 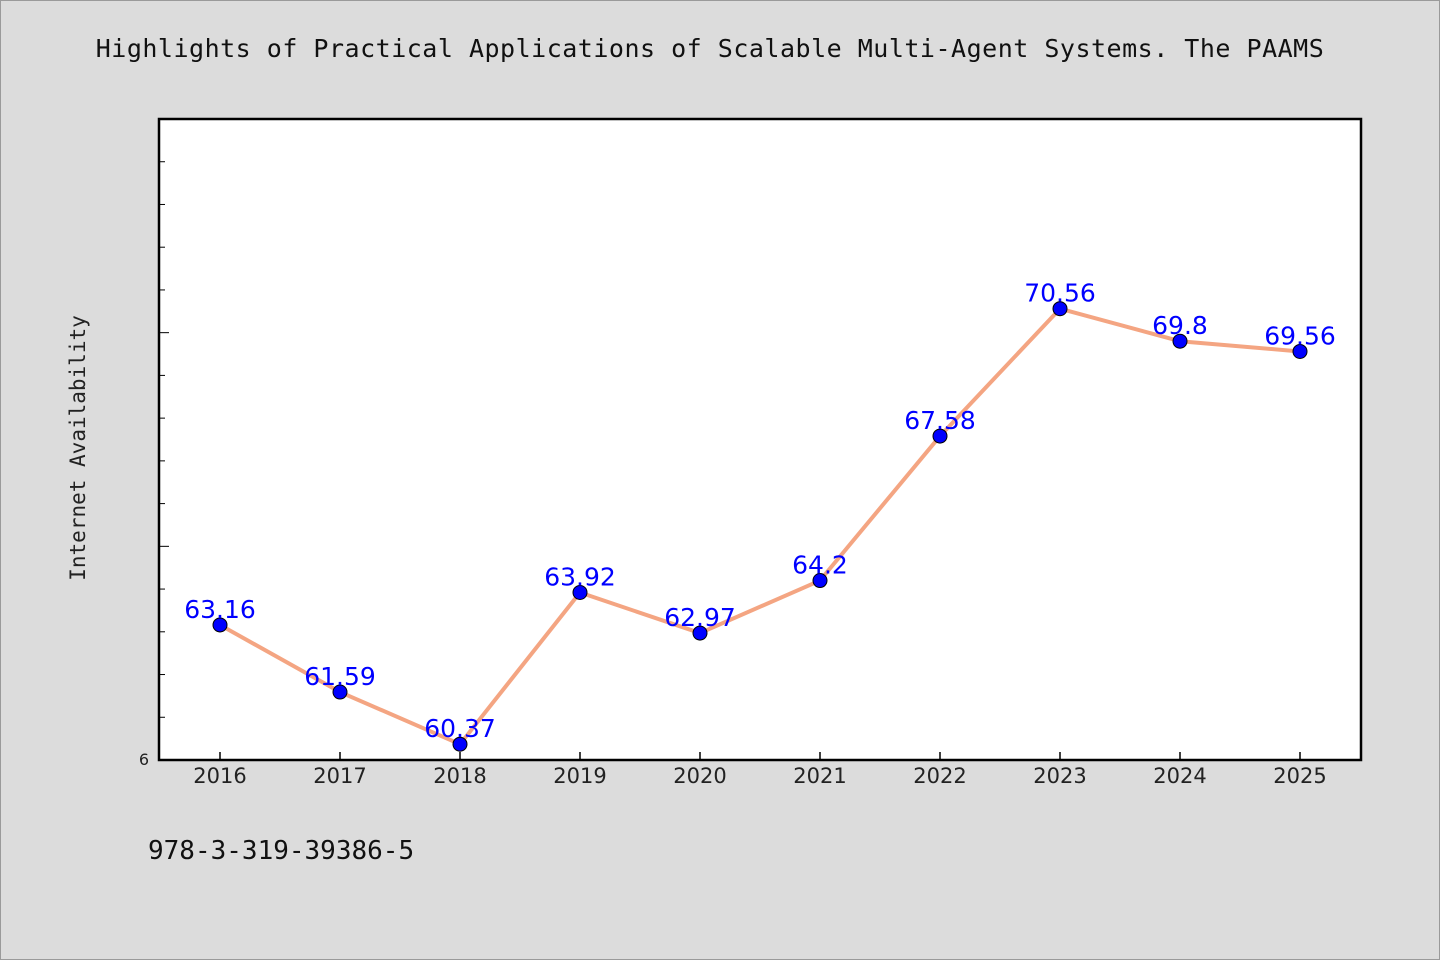 I want to click on x-tick-label: 2024, so click(x=1179, y=776).